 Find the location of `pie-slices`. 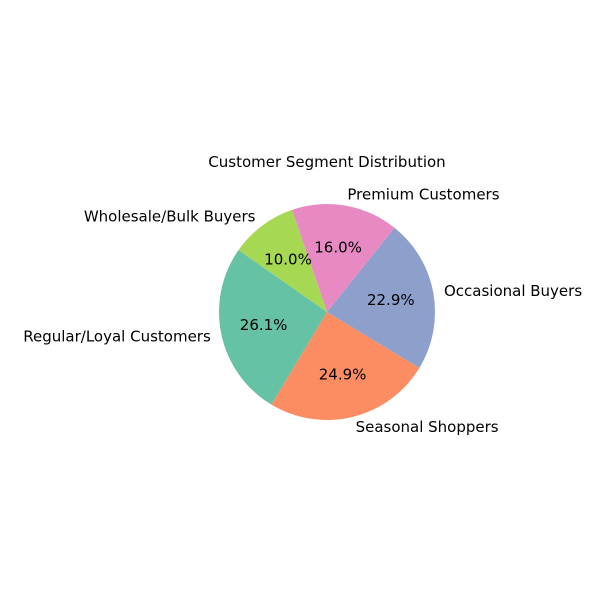

pie-slices is located at coordinates (326, 312).